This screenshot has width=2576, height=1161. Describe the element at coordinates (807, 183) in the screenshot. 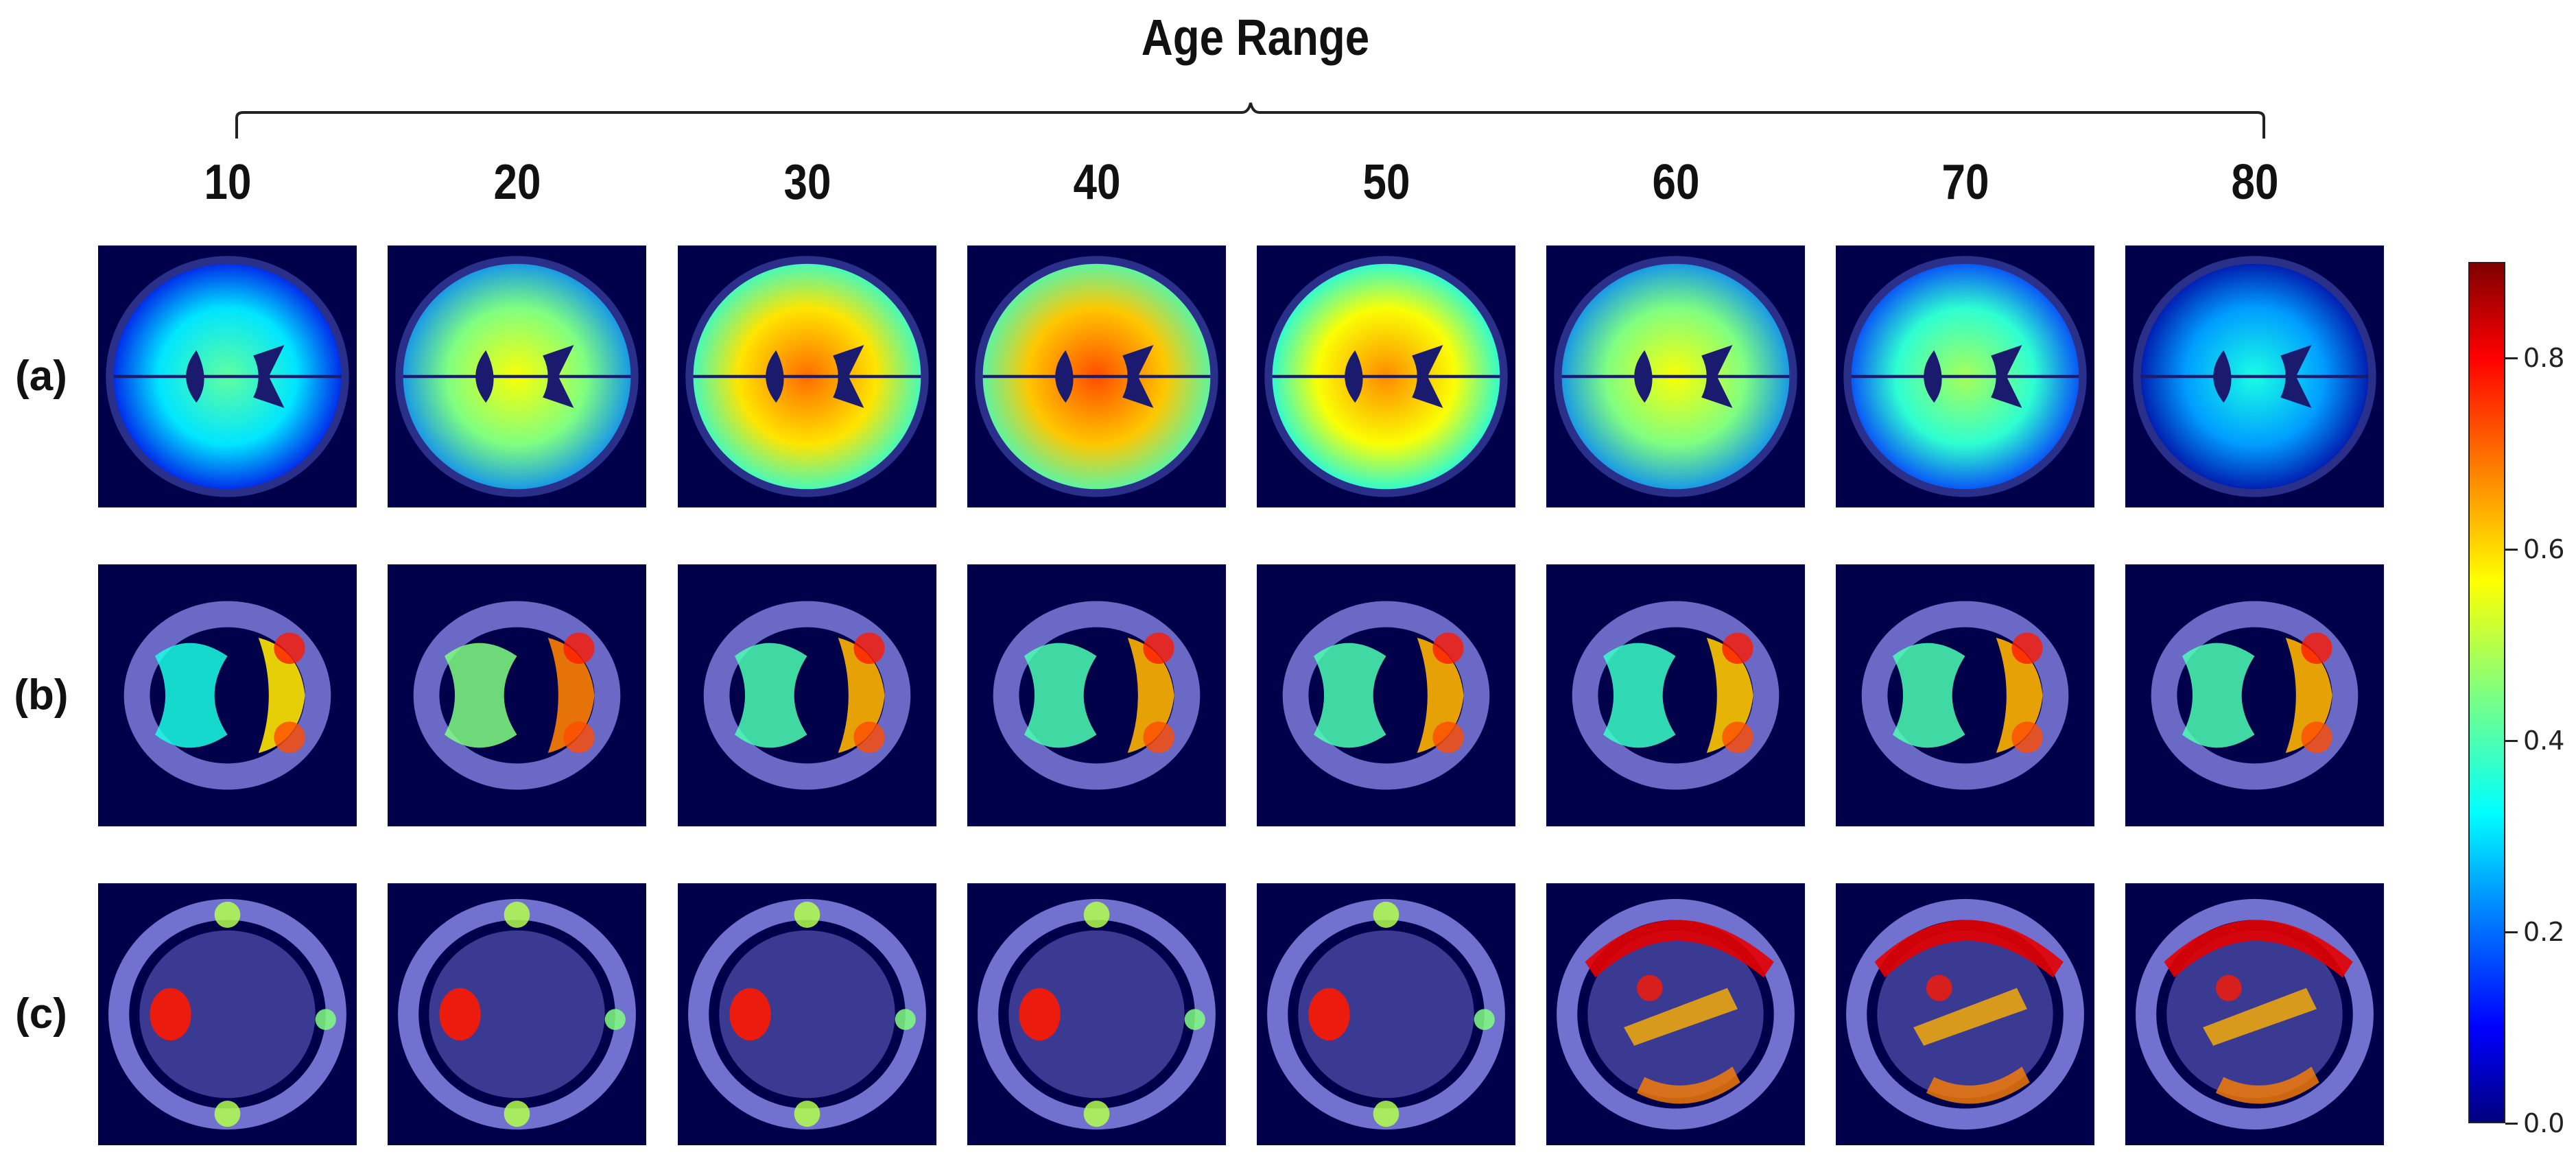

I see `age-label-30: 30` at that location.